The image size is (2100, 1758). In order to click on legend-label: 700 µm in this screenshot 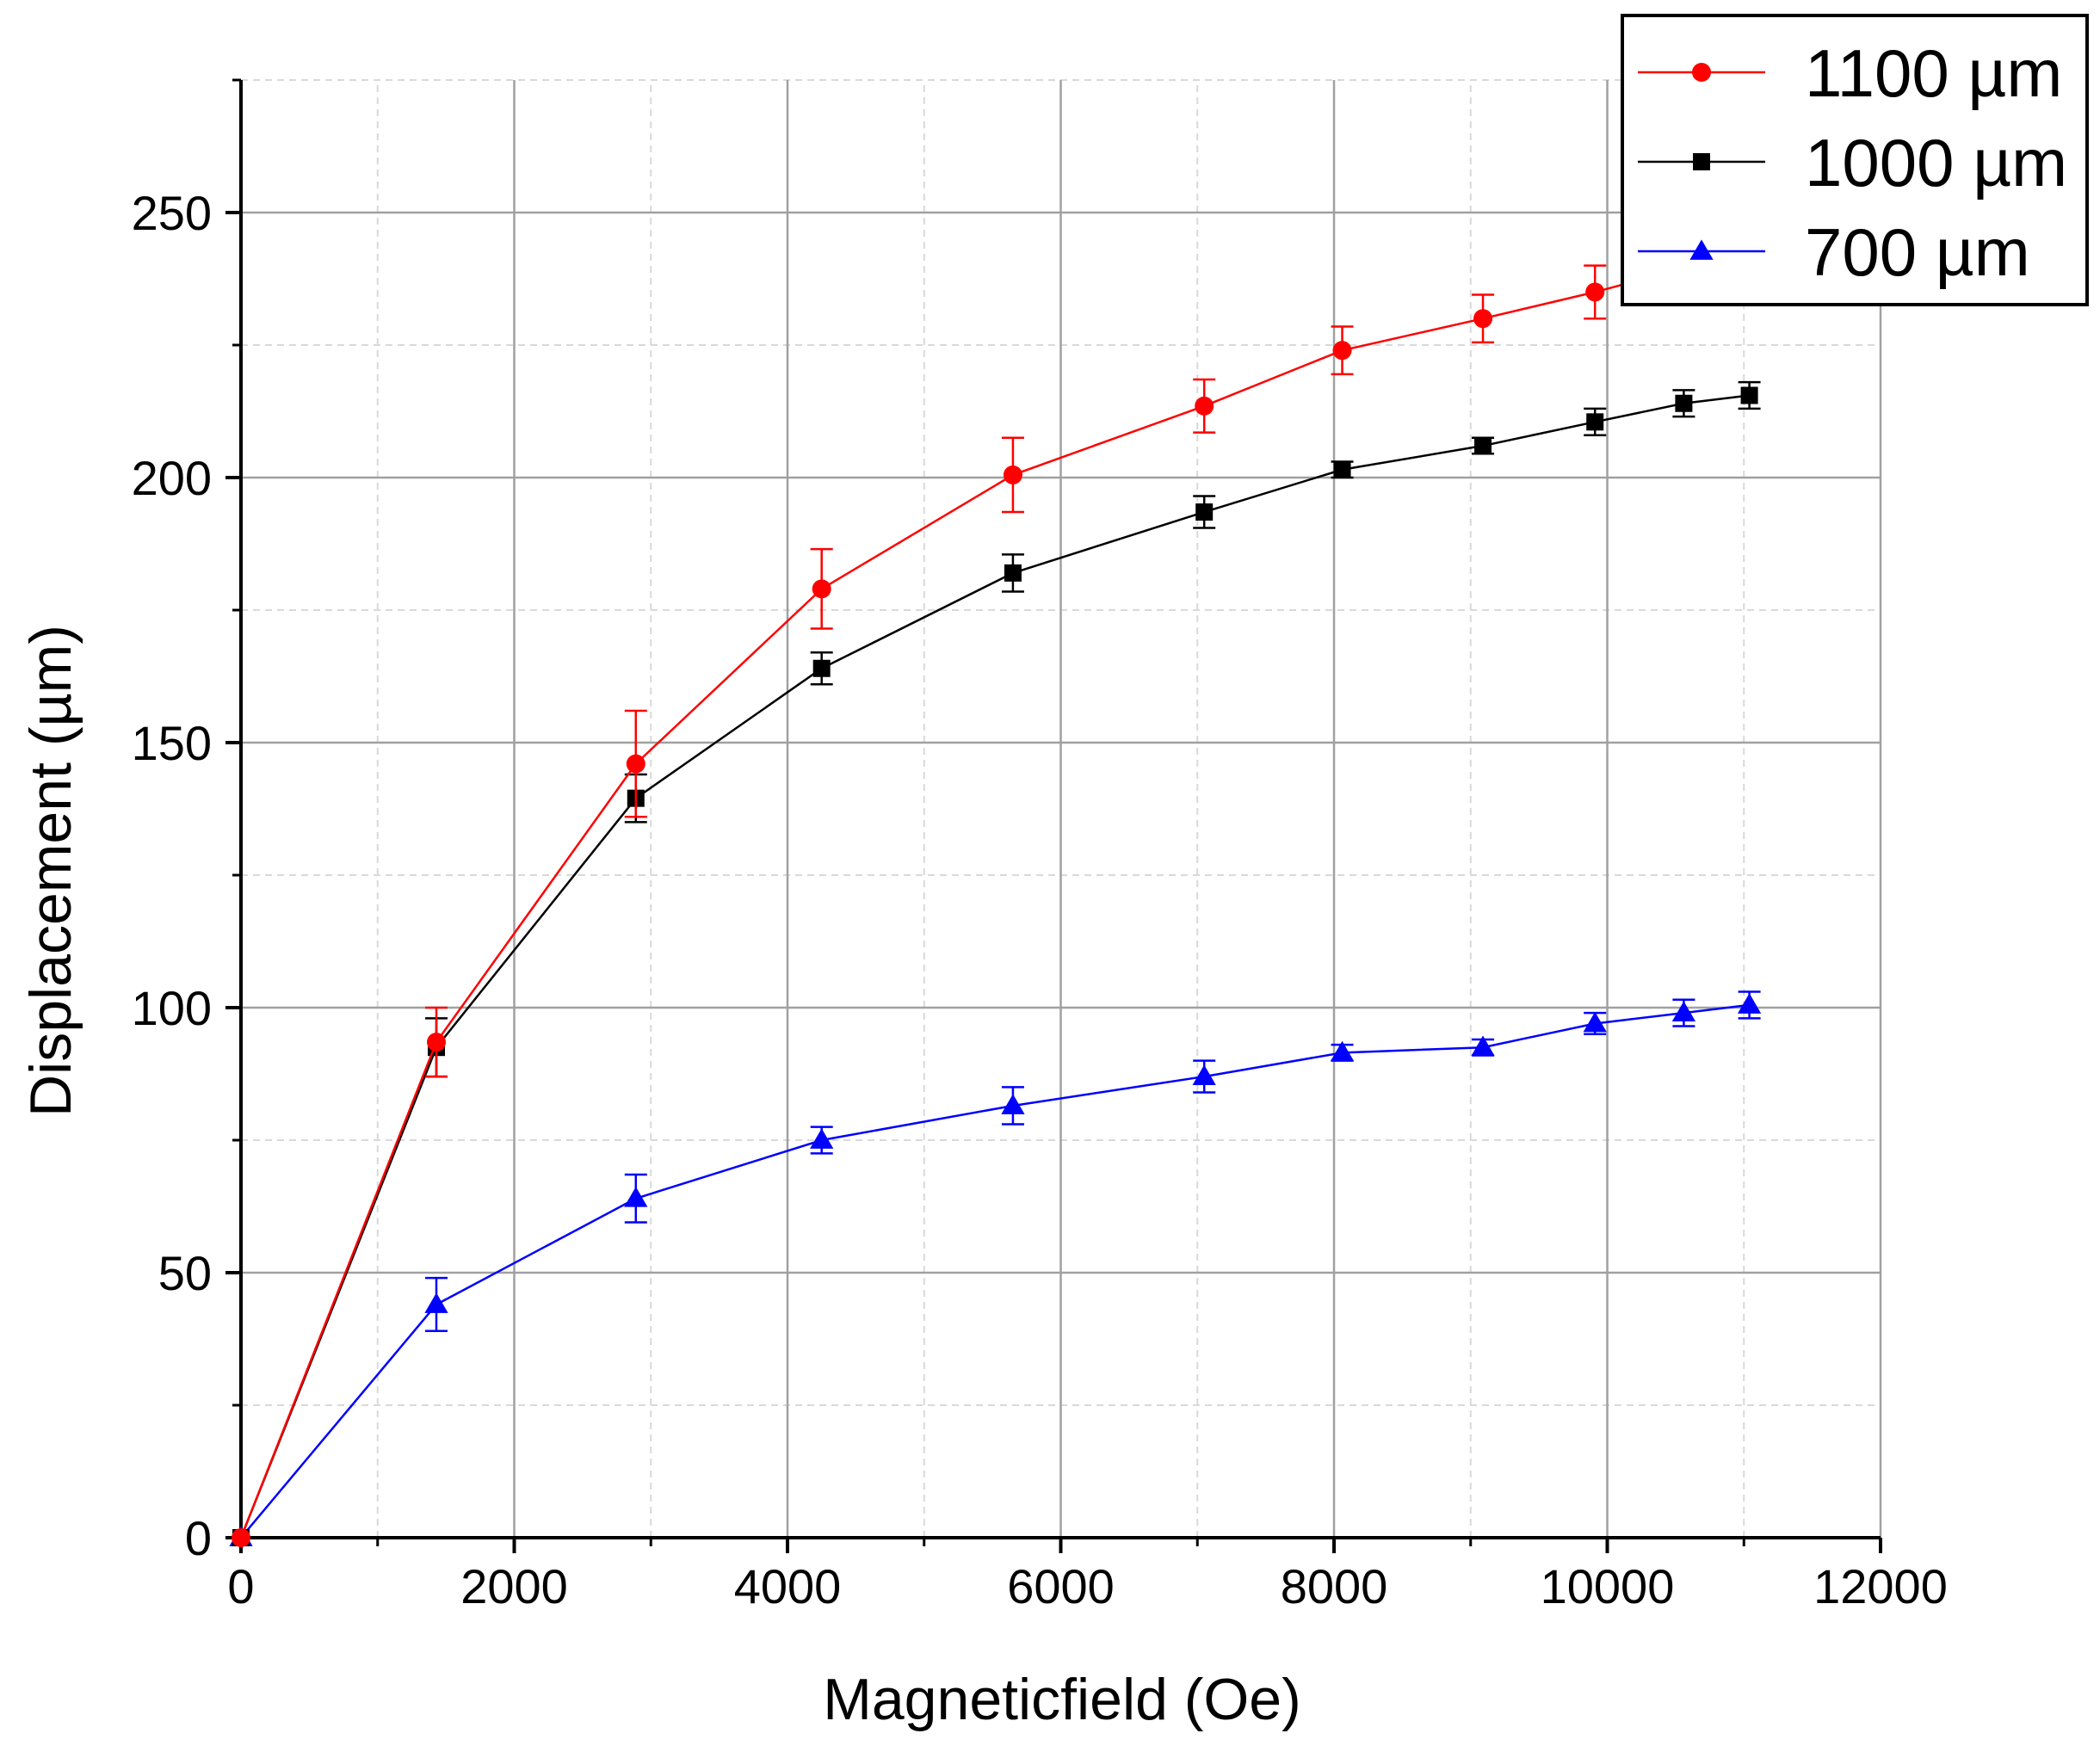, I will do `click(1917, 252)`.